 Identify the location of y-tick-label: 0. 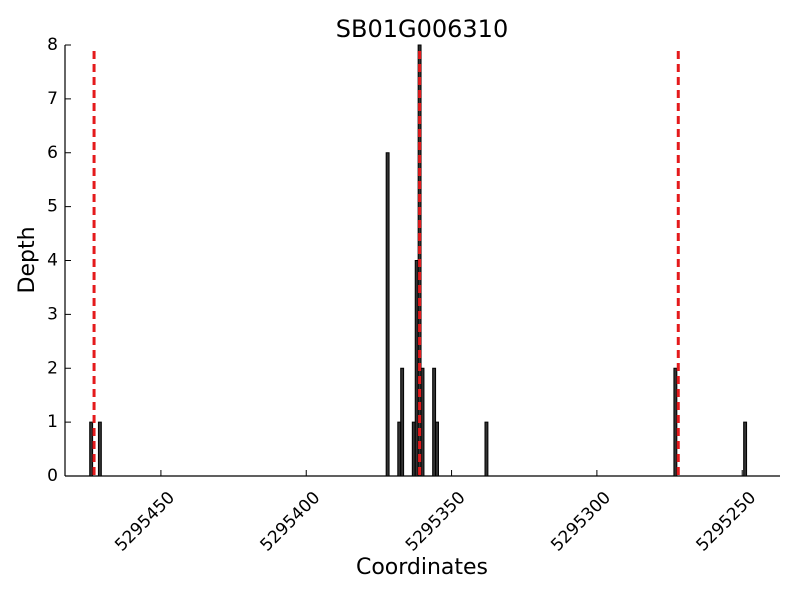
(52, 476).